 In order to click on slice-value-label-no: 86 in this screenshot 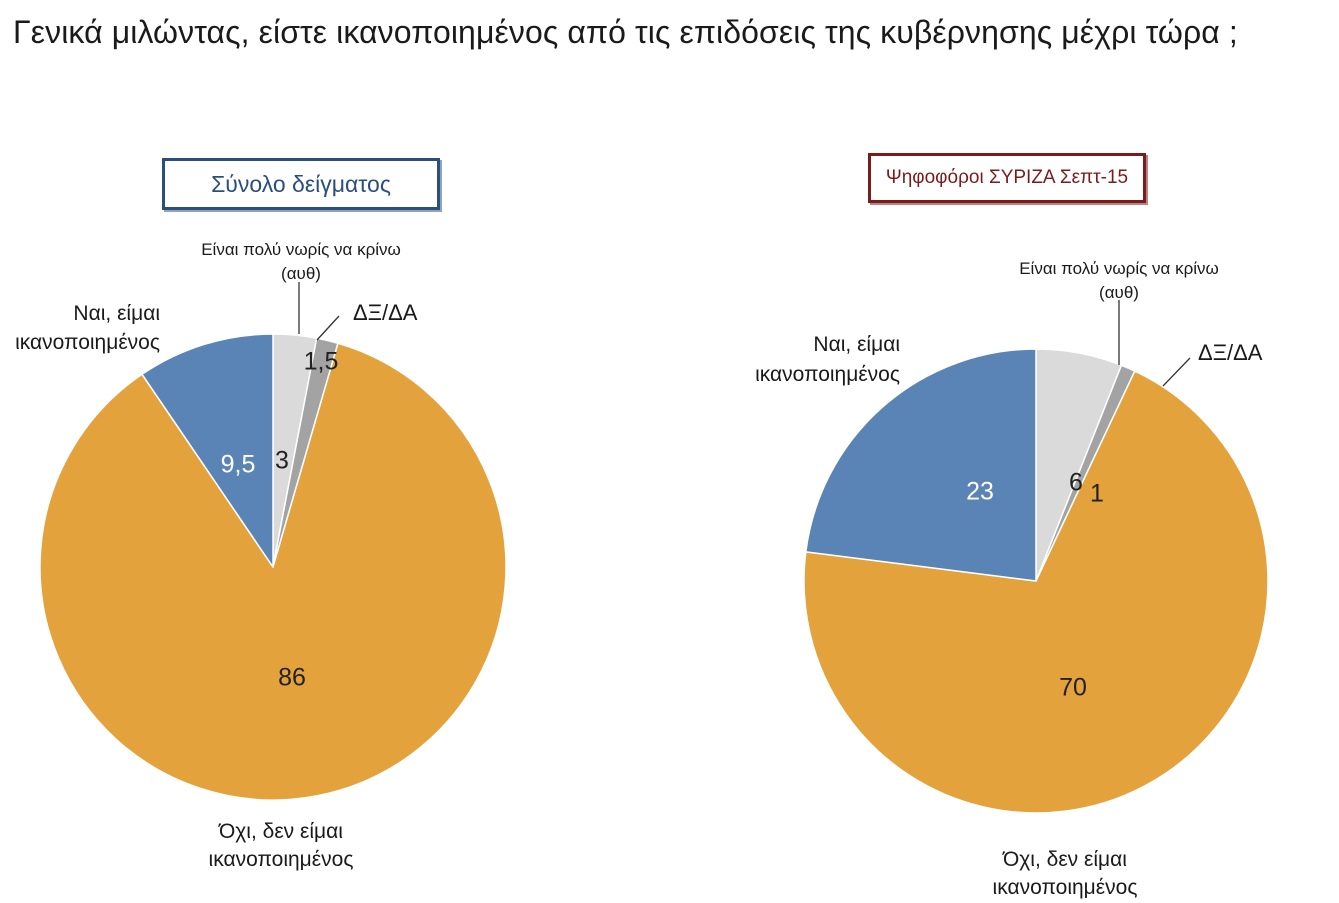, I will do `click(292, 678)`.